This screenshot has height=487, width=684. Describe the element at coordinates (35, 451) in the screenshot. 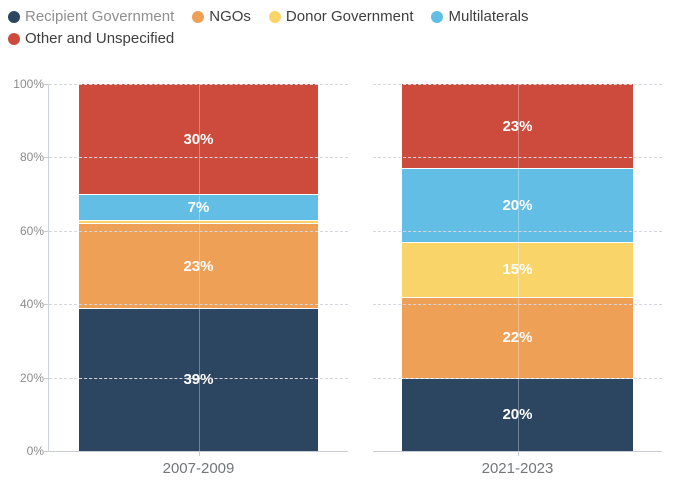

I see `y-axis-tick-label: 0%` at that location.